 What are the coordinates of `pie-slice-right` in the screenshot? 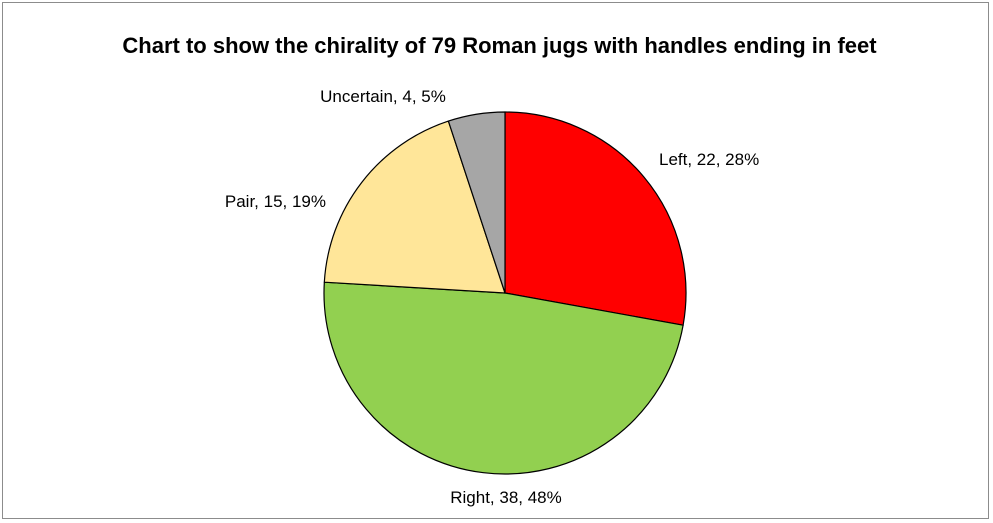 It's located at (503, 378).